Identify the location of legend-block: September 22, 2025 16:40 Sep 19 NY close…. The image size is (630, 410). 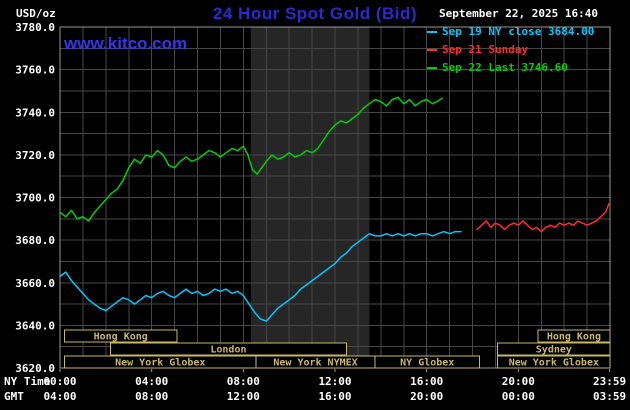
(527, 40).